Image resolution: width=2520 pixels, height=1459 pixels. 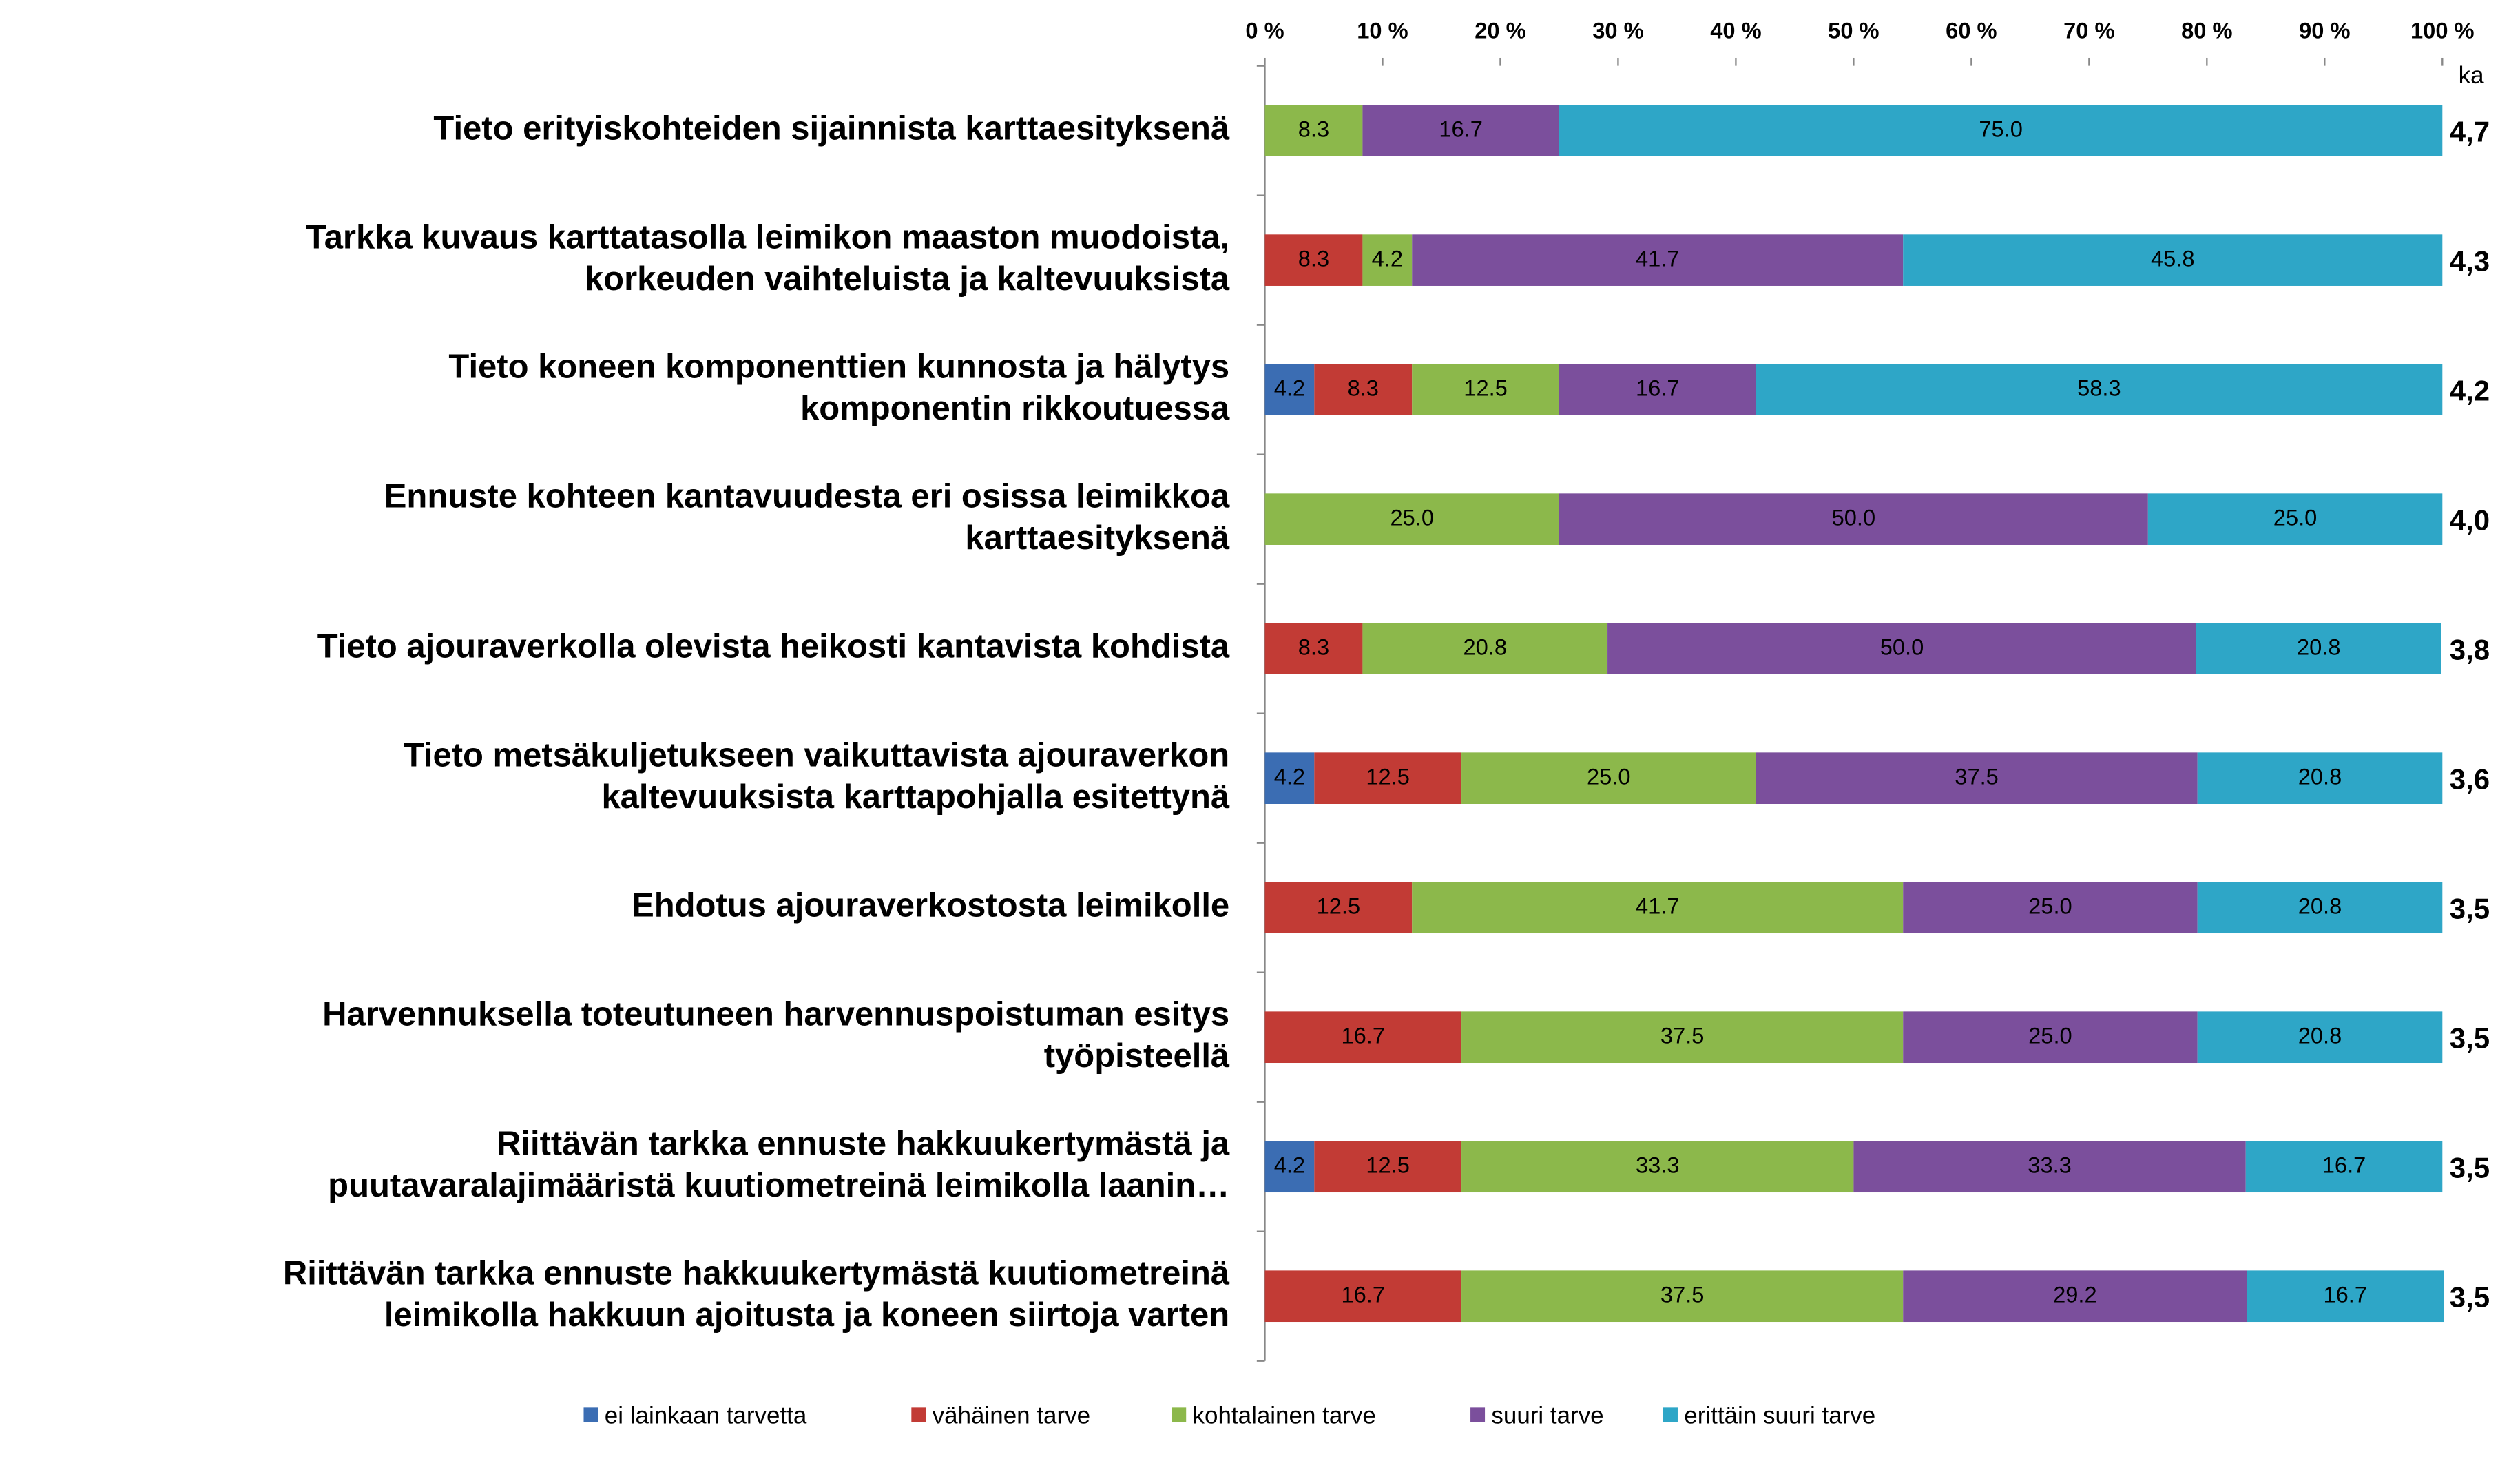 I want to click on value-label: 45.8, so click(x=2173, y=258).